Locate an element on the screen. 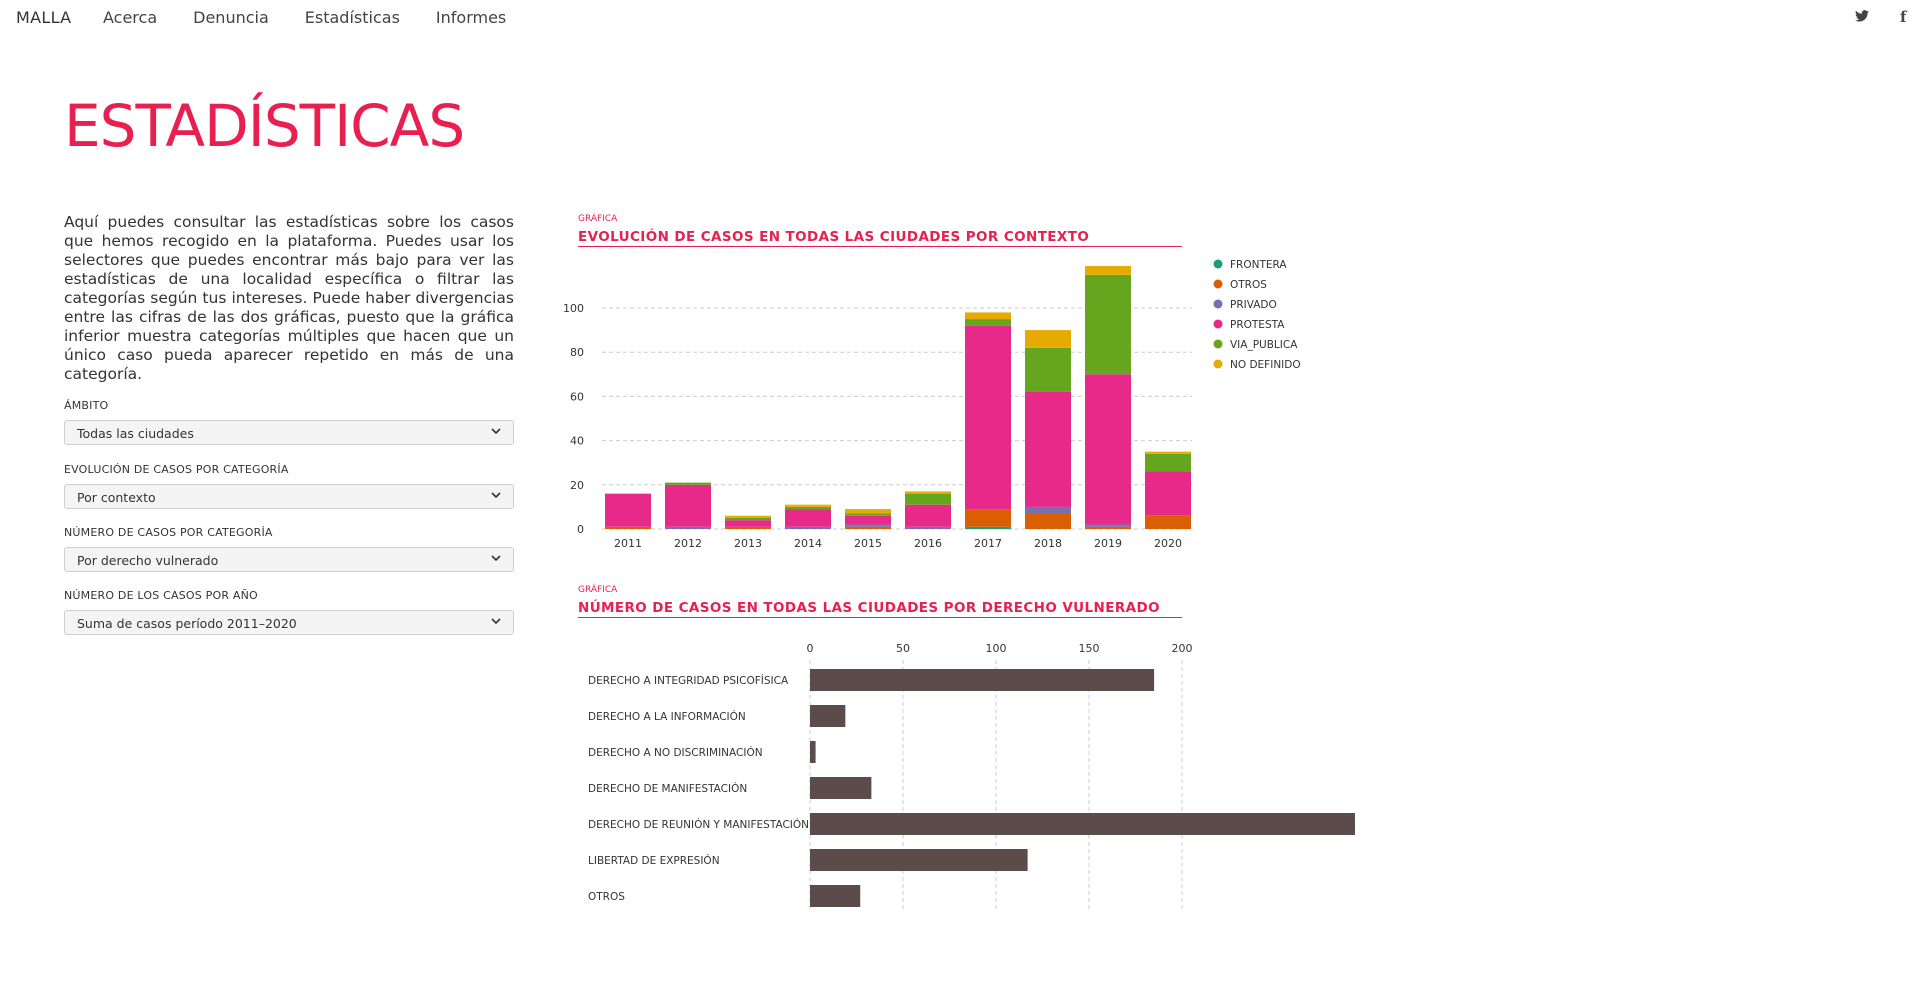 This screenshot has height=1006, width=1920. nav-links: Acerca Denuncia Estadísticas Informes is located at coordinates (322, 17).